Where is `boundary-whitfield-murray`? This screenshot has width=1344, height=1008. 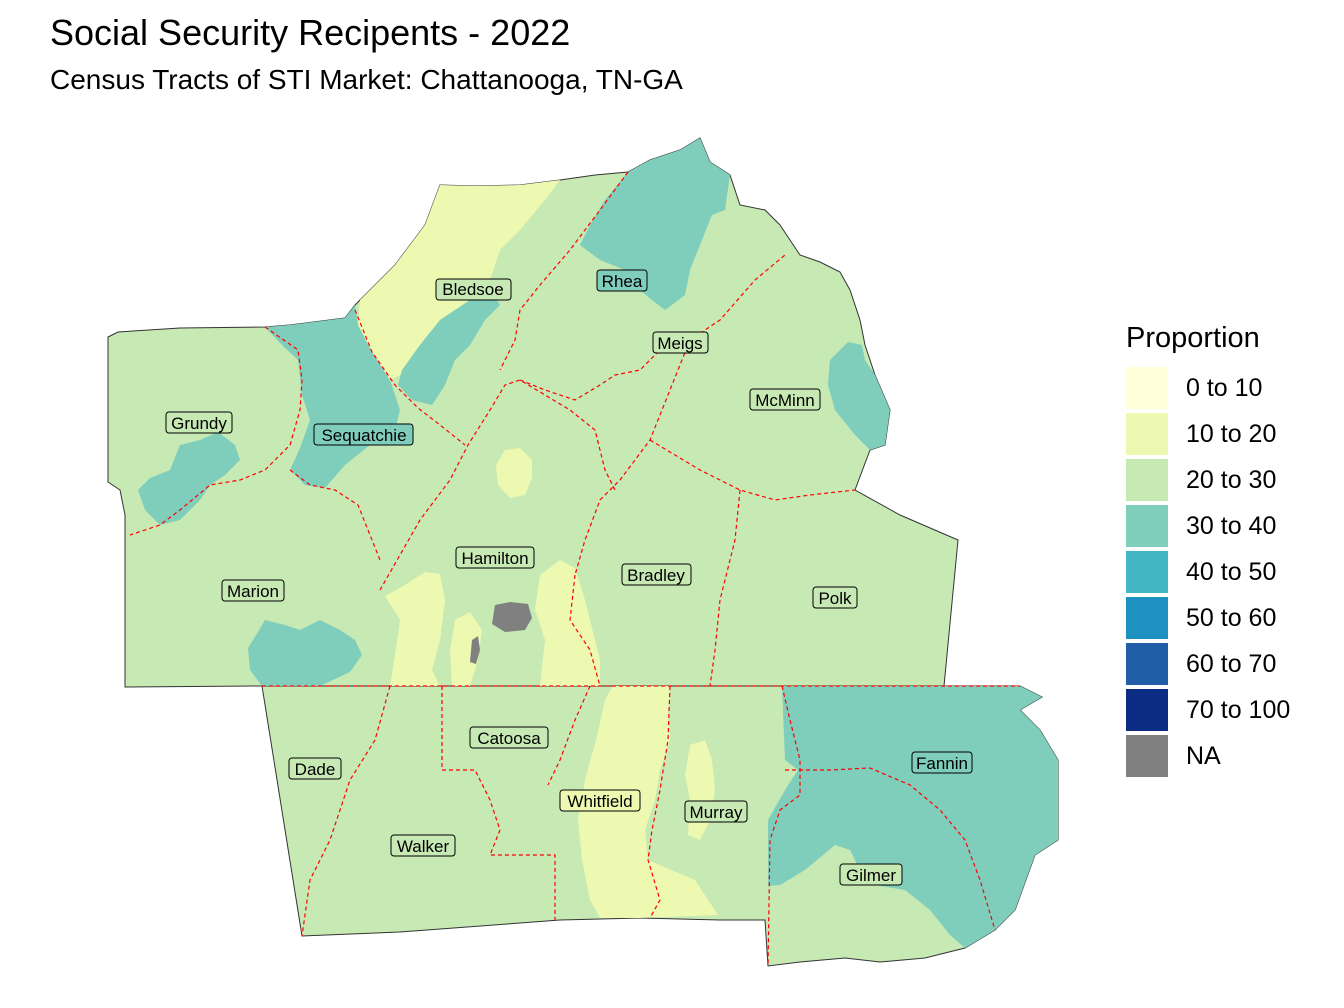 boundary-whitfield-murray is located at coordinates (659, 802).